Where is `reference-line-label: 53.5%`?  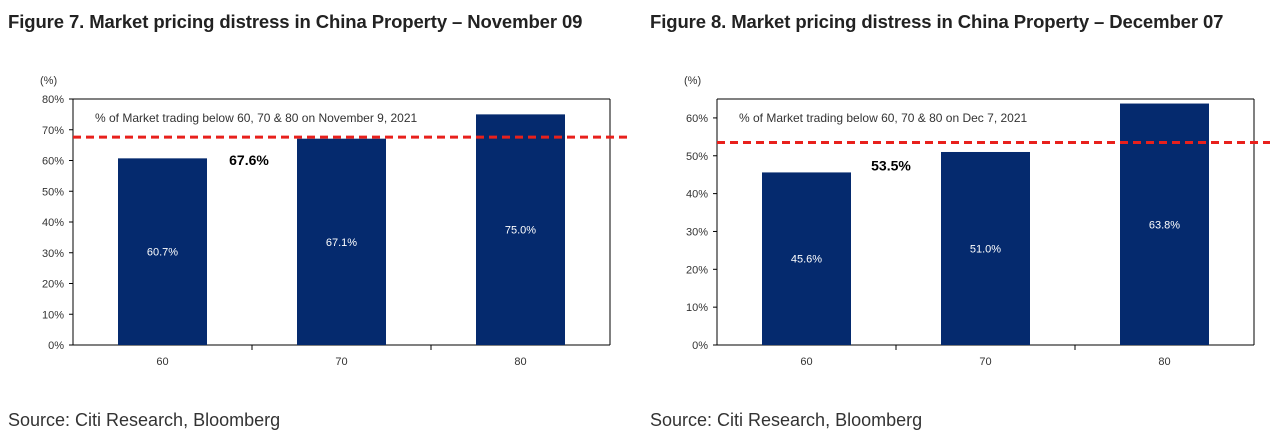 reference-line-label: 53.5% is located at coordinates (891, 166).